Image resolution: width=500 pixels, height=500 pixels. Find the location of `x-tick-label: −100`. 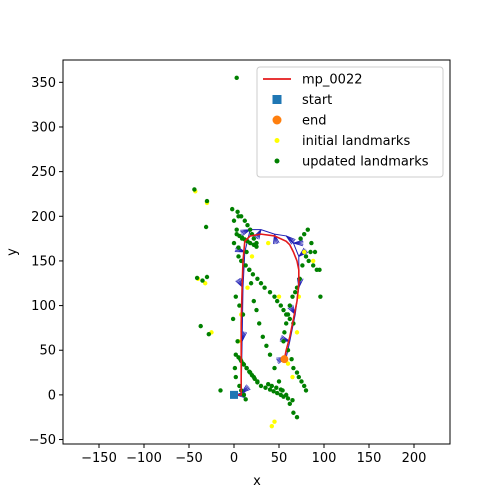

x-tick-label: −100 is located at coordinates (144, 458).